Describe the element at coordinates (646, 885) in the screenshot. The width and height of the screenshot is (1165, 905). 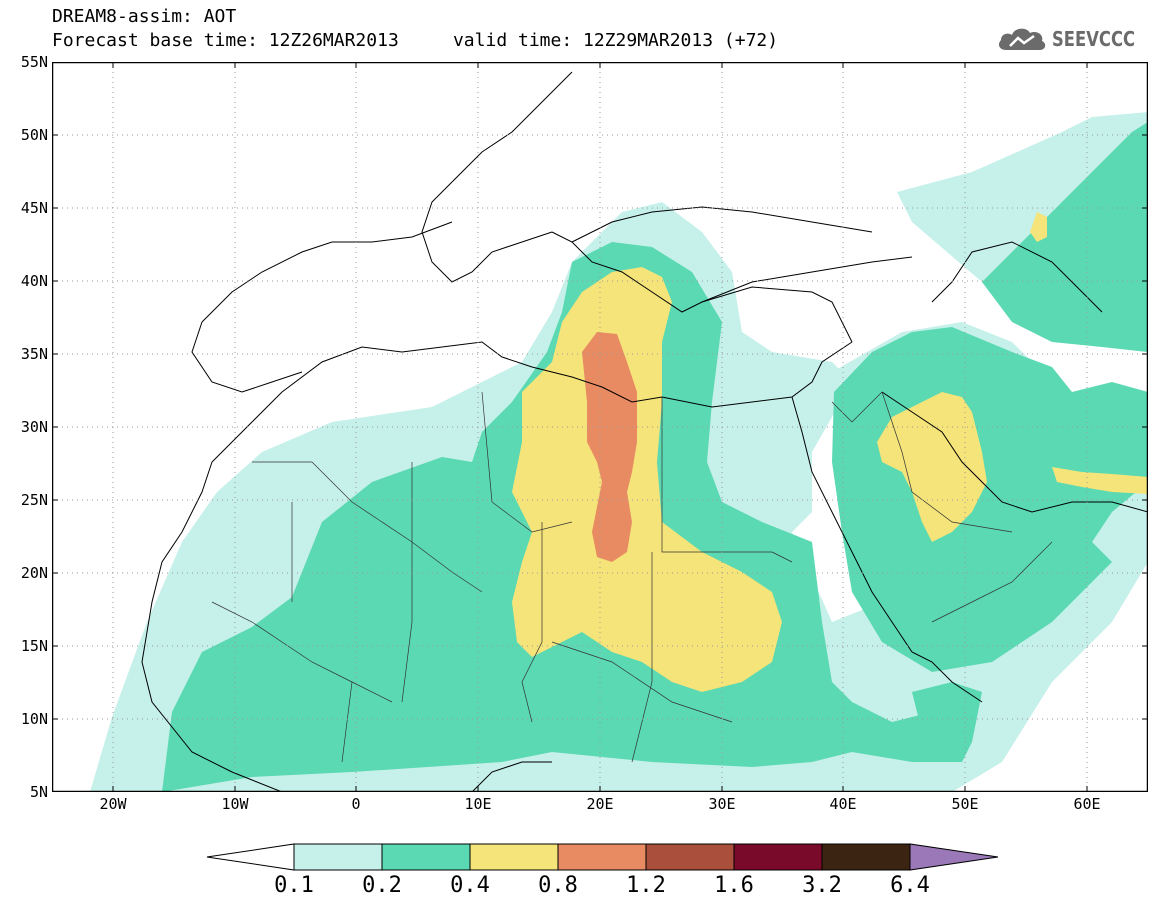
I see `colorbar-label: 1.2` at that location.